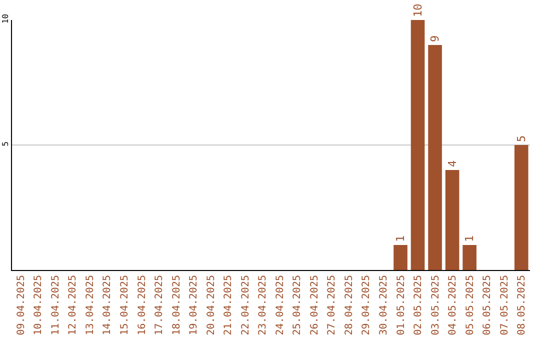  What do you see at coordinates (108, 305) in the screenshot?
I see `x-tick-label: 14.04.2025` at bounding box center [108, 305].